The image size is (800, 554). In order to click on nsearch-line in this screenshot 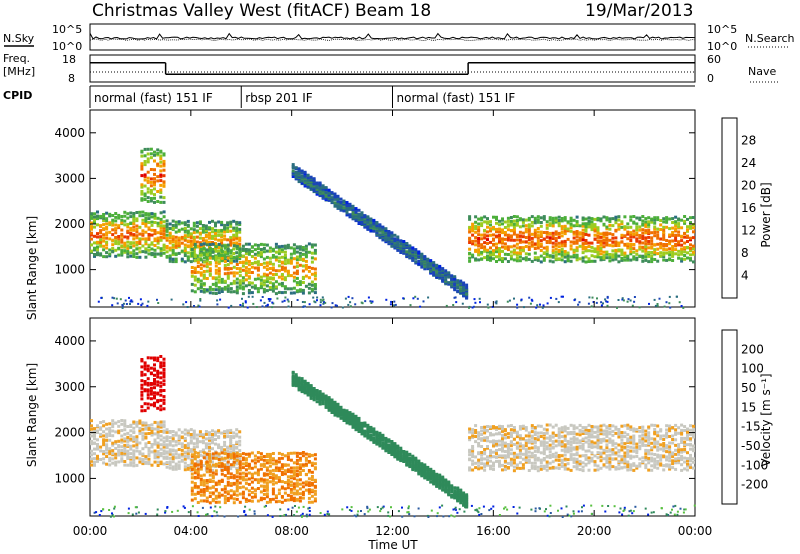, I will do `click(392, 39)`.